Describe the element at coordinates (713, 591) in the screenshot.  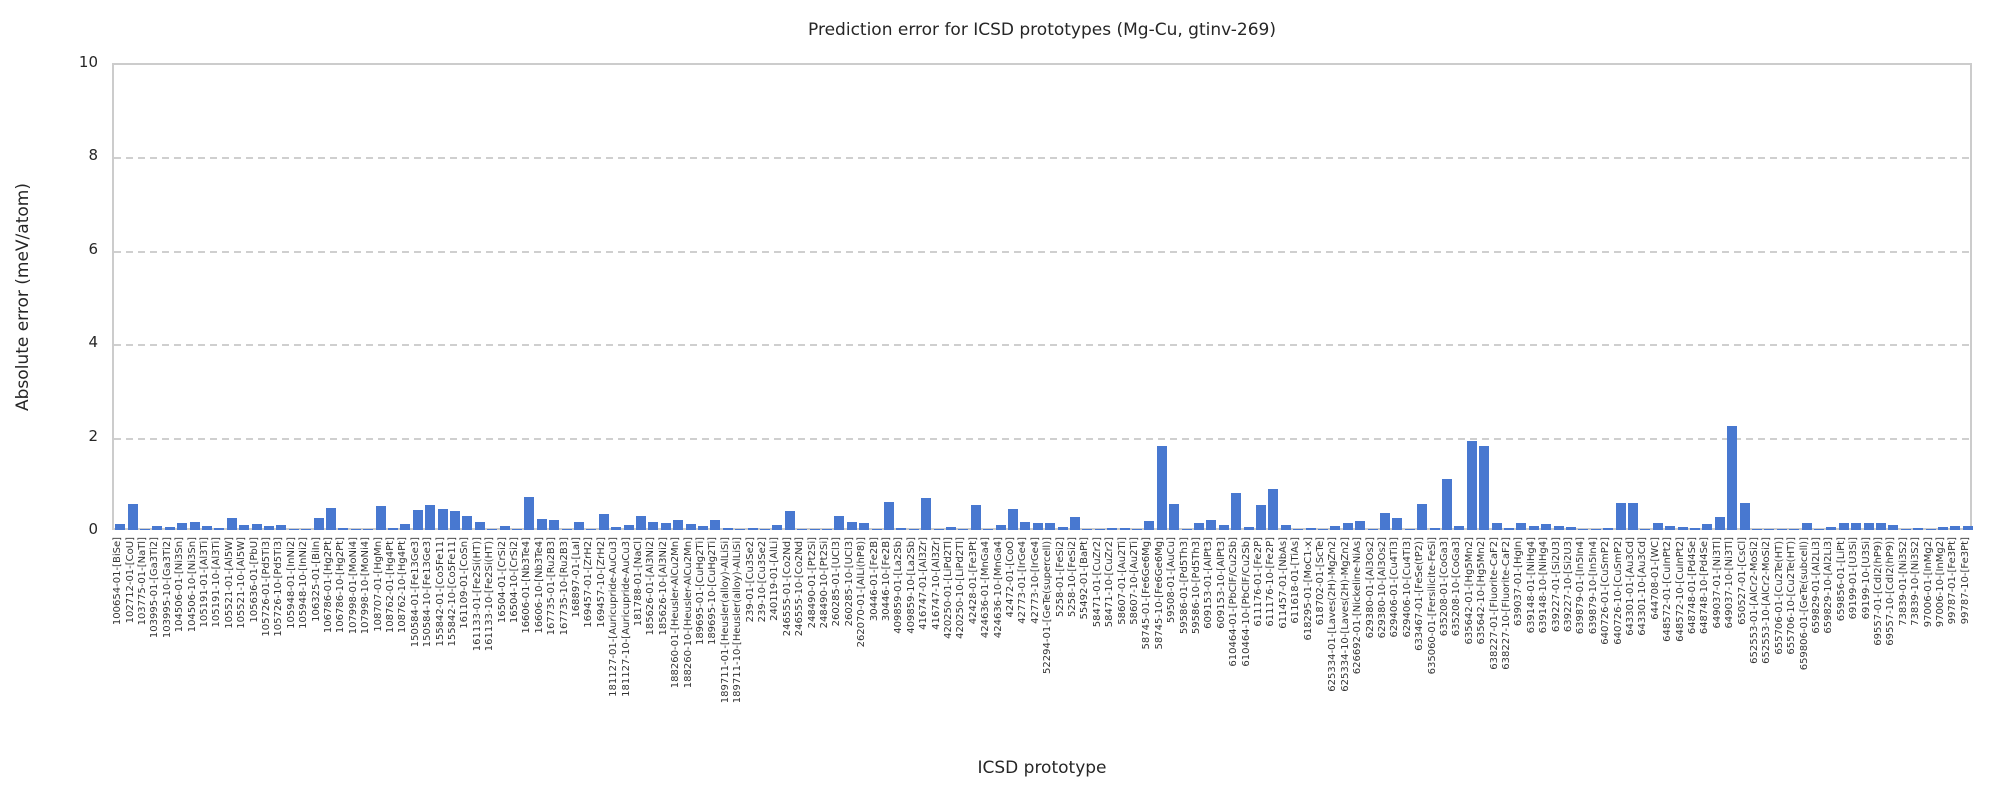
I see `x-tick-label: 189695-10-[CuHg2Ti]` at that location.